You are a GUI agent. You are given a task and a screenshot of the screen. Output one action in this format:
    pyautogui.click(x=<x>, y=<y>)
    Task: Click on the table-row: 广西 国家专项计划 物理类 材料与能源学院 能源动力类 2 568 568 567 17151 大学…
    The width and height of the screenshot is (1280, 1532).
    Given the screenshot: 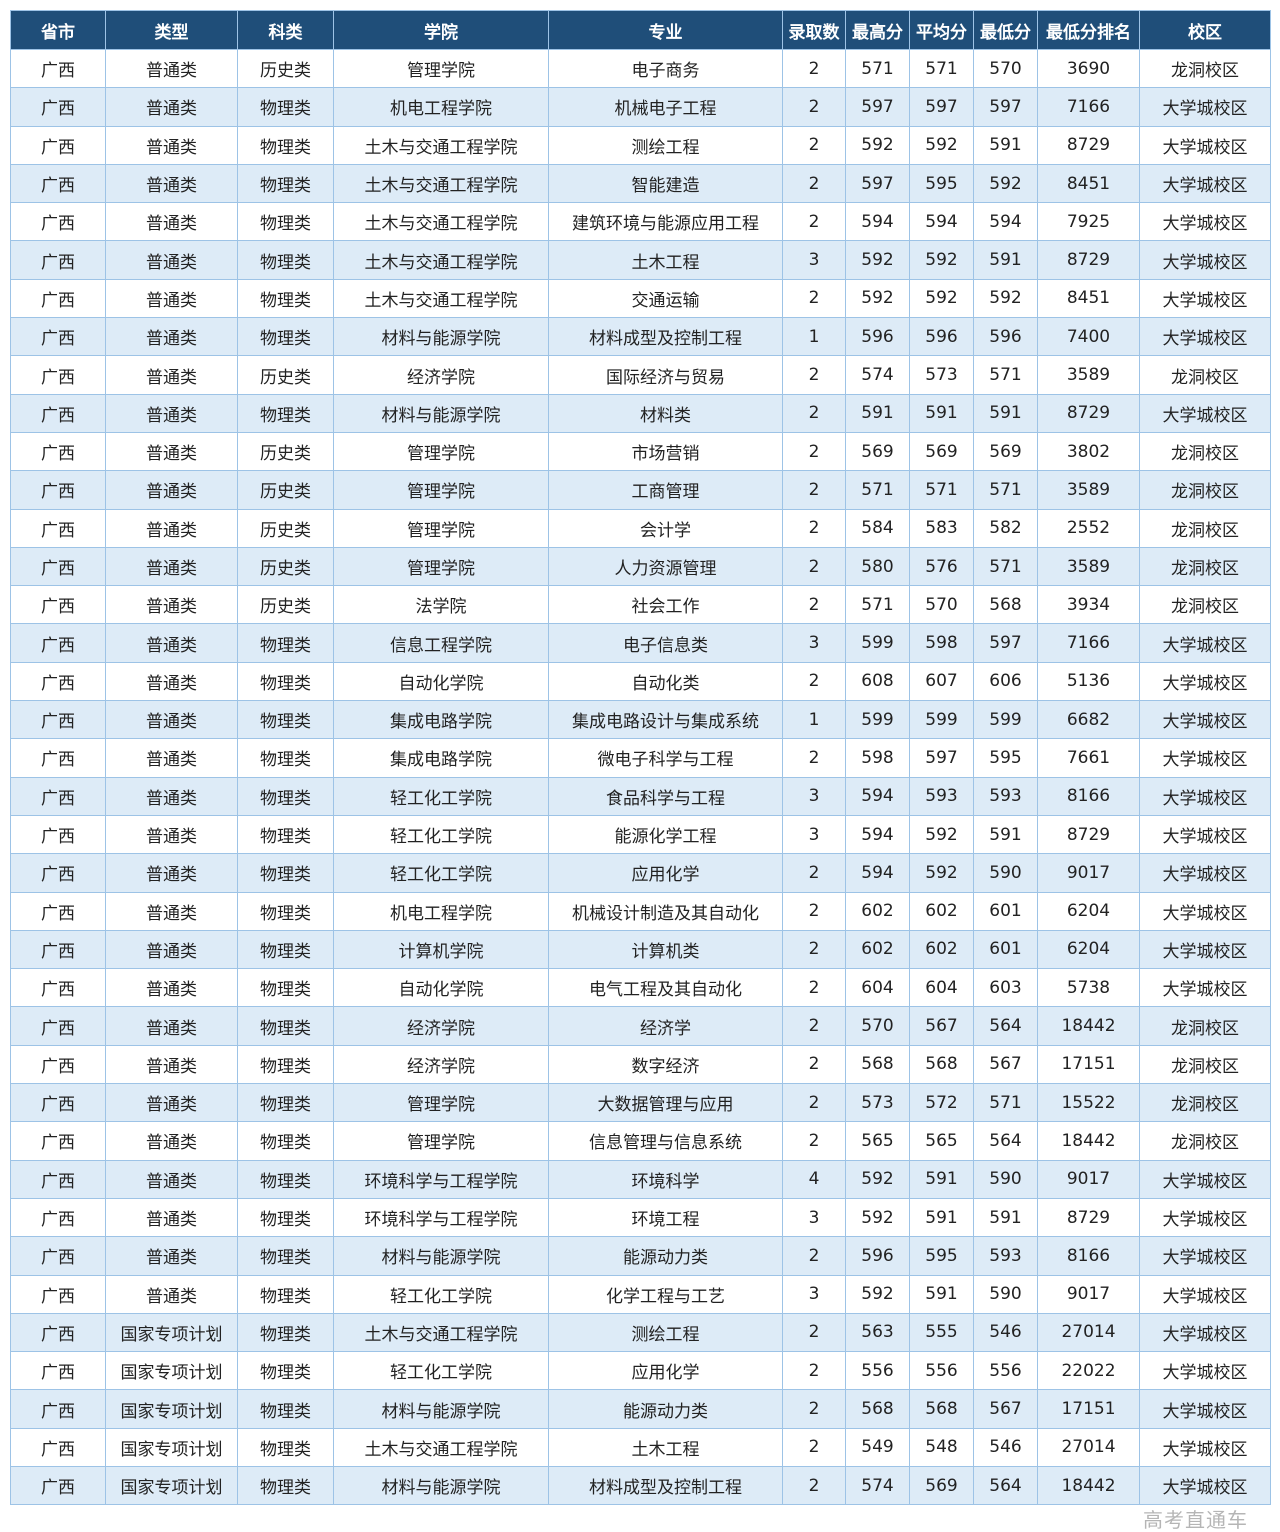 What is the action you would take?
    pyautogui.click(x=640, y=1409)
    